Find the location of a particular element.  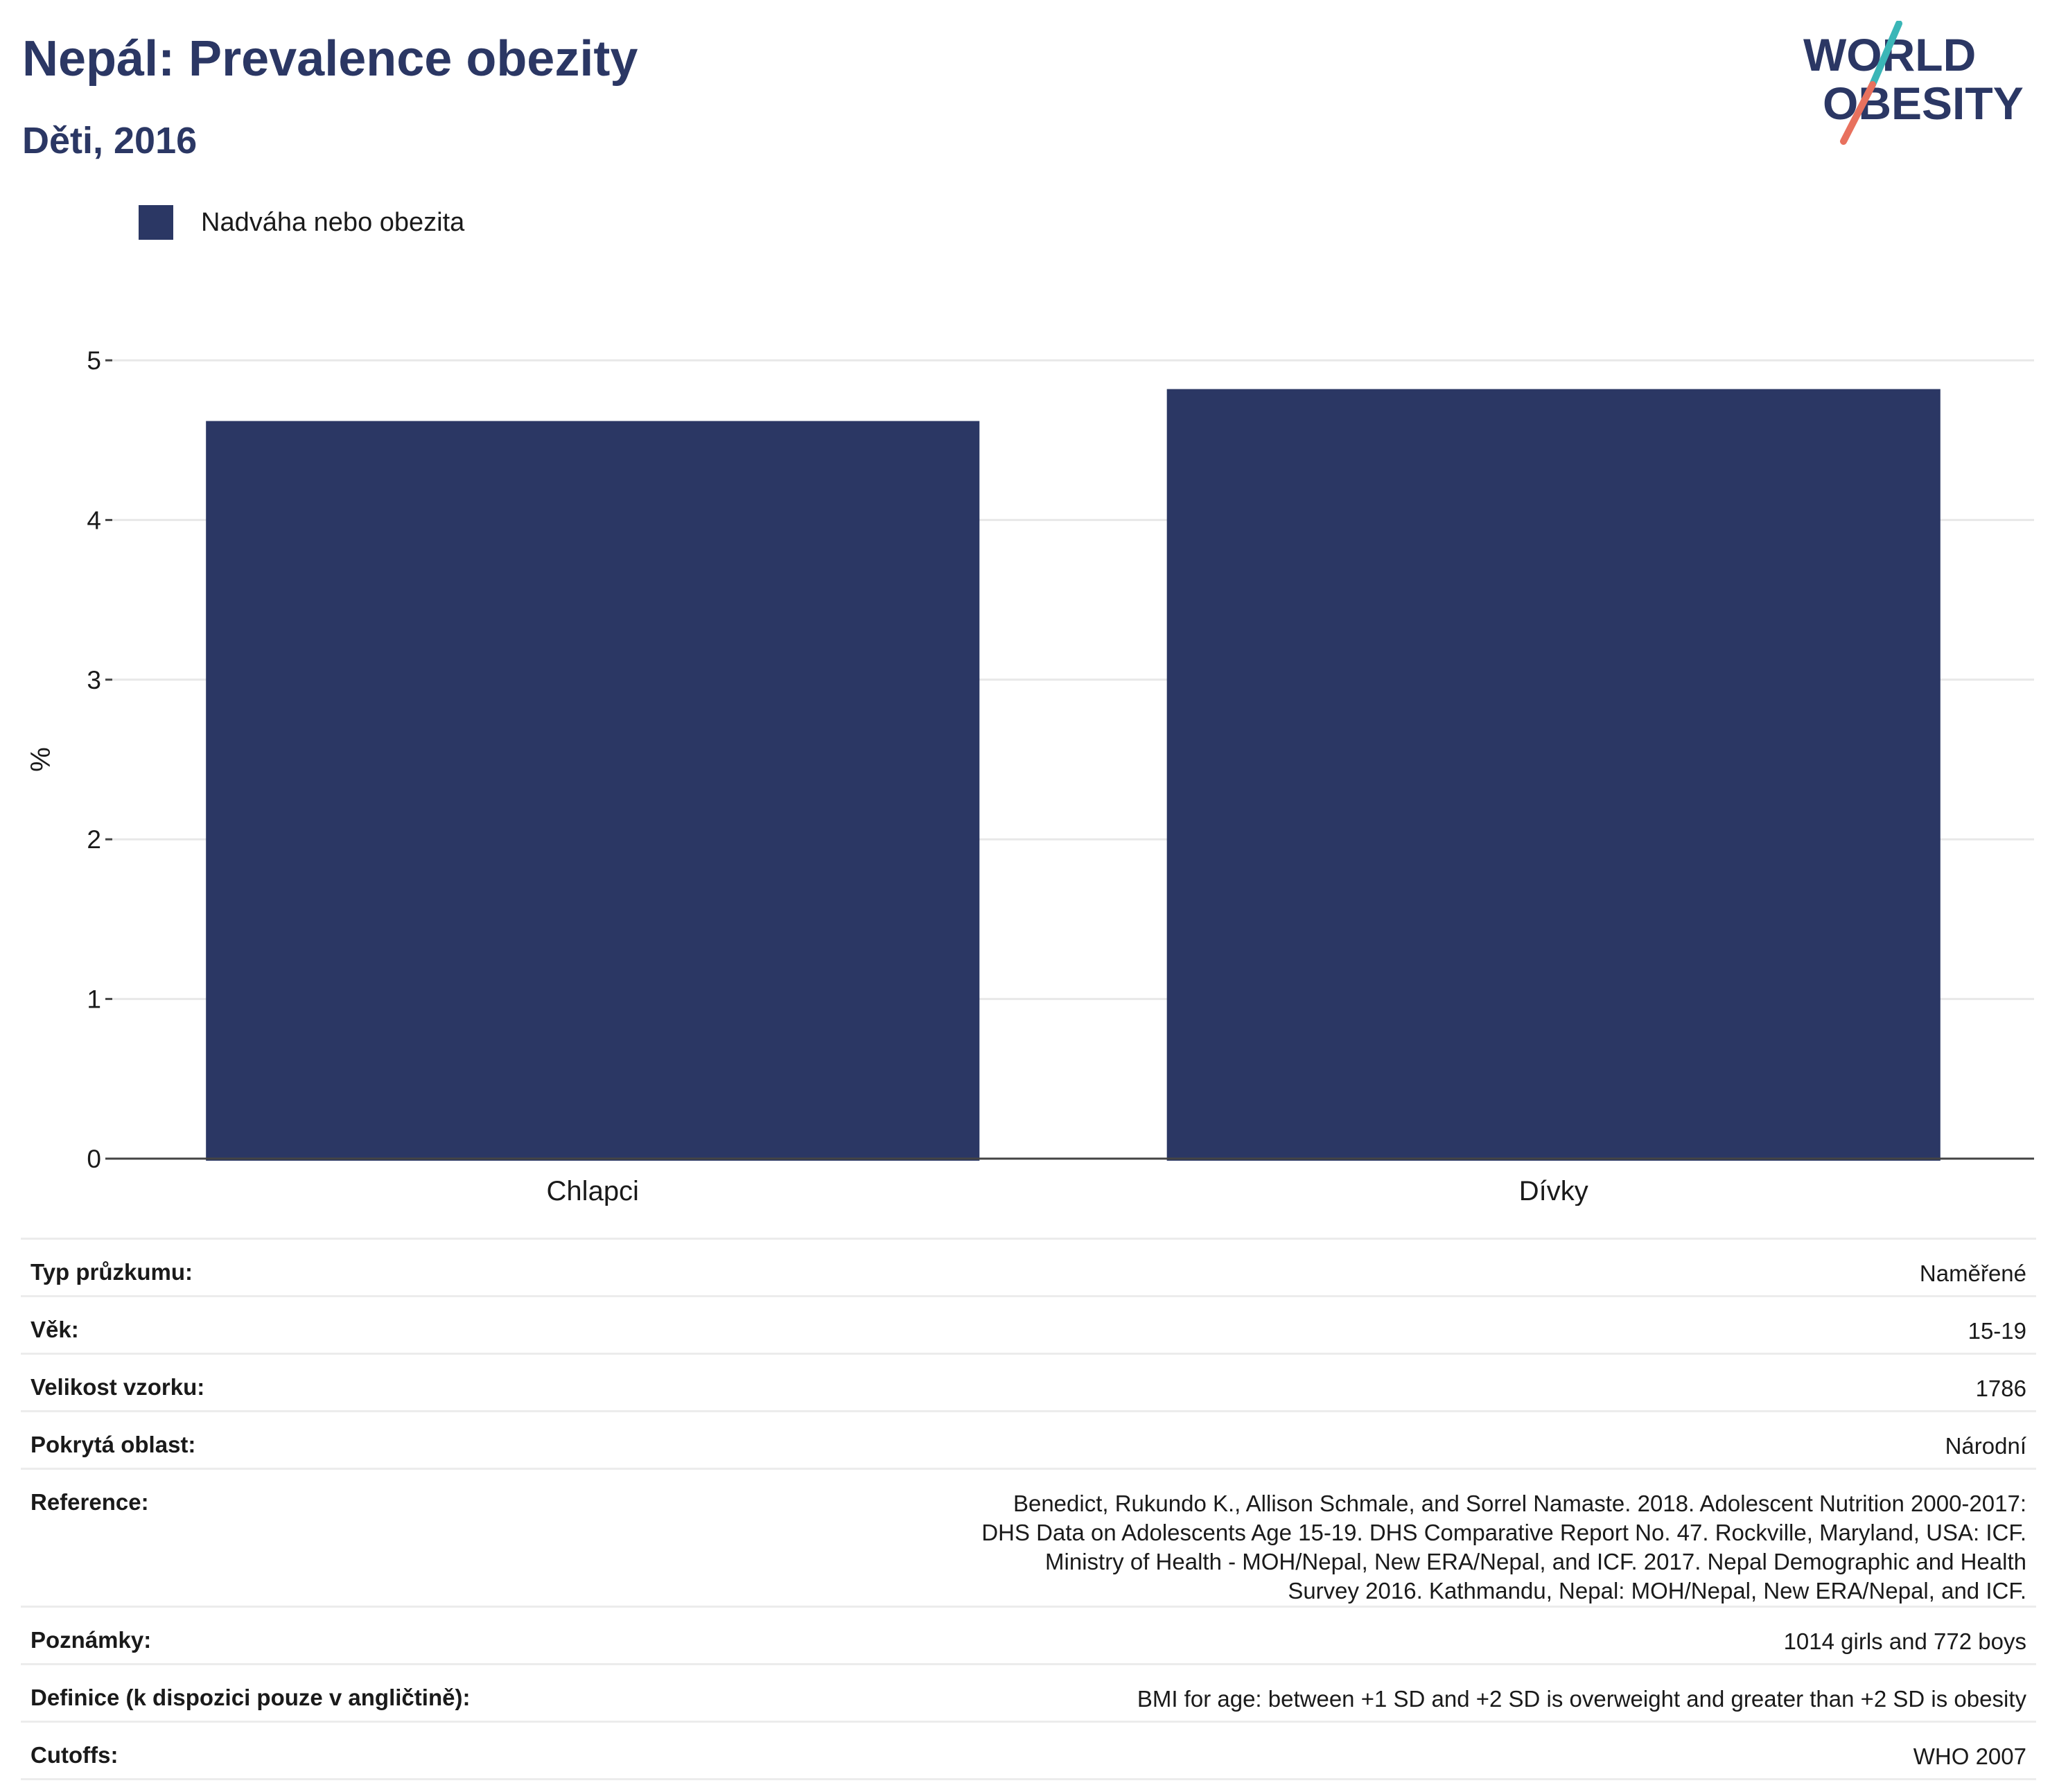

y-tick-label: 2 is located at coordinates (94, 840).